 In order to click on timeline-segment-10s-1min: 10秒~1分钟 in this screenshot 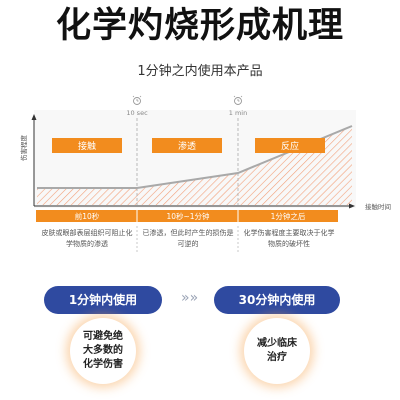, I will do `click(188, 216)`.